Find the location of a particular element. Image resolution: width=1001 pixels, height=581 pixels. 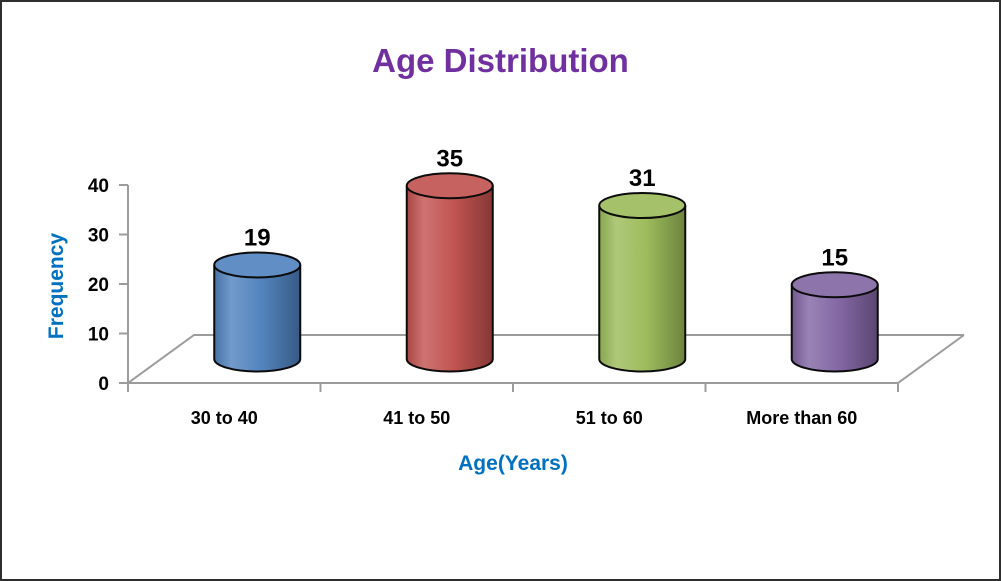

chart-title: Age Distribution is located at coordinates (500, 60).